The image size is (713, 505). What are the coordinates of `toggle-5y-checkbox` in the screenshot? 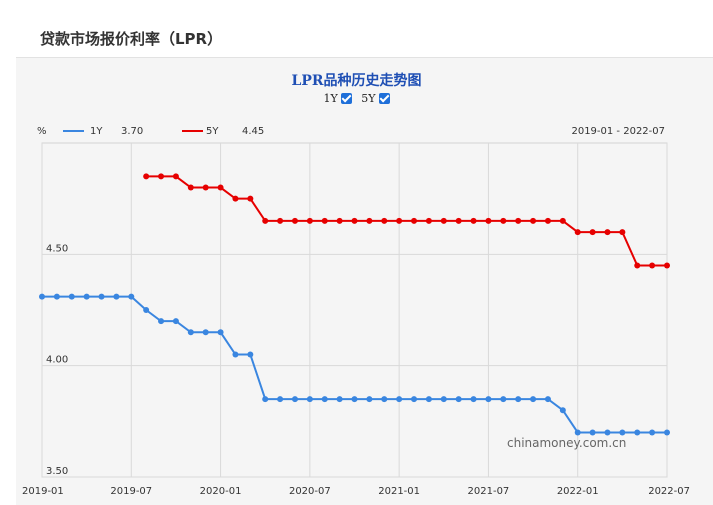 It's located at (384, 98).